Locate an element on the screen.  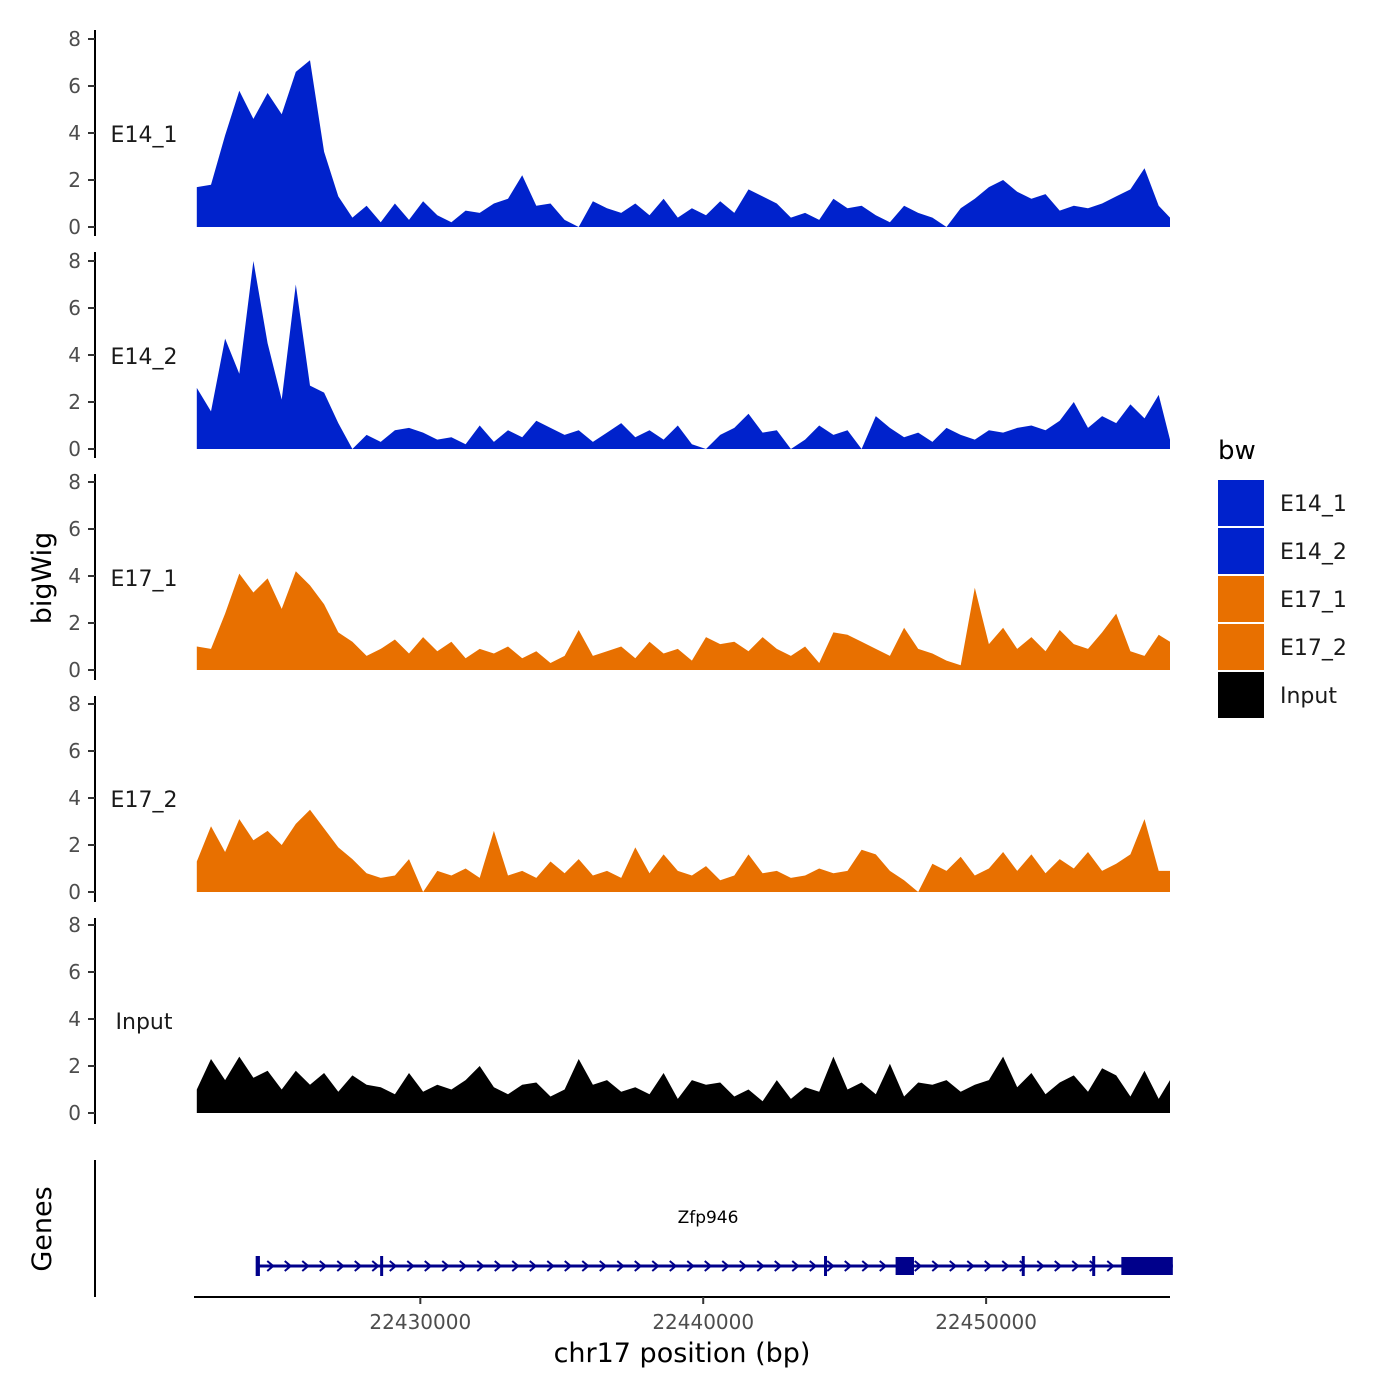
track-label: E14_1 is located at coordinates (144, 135).